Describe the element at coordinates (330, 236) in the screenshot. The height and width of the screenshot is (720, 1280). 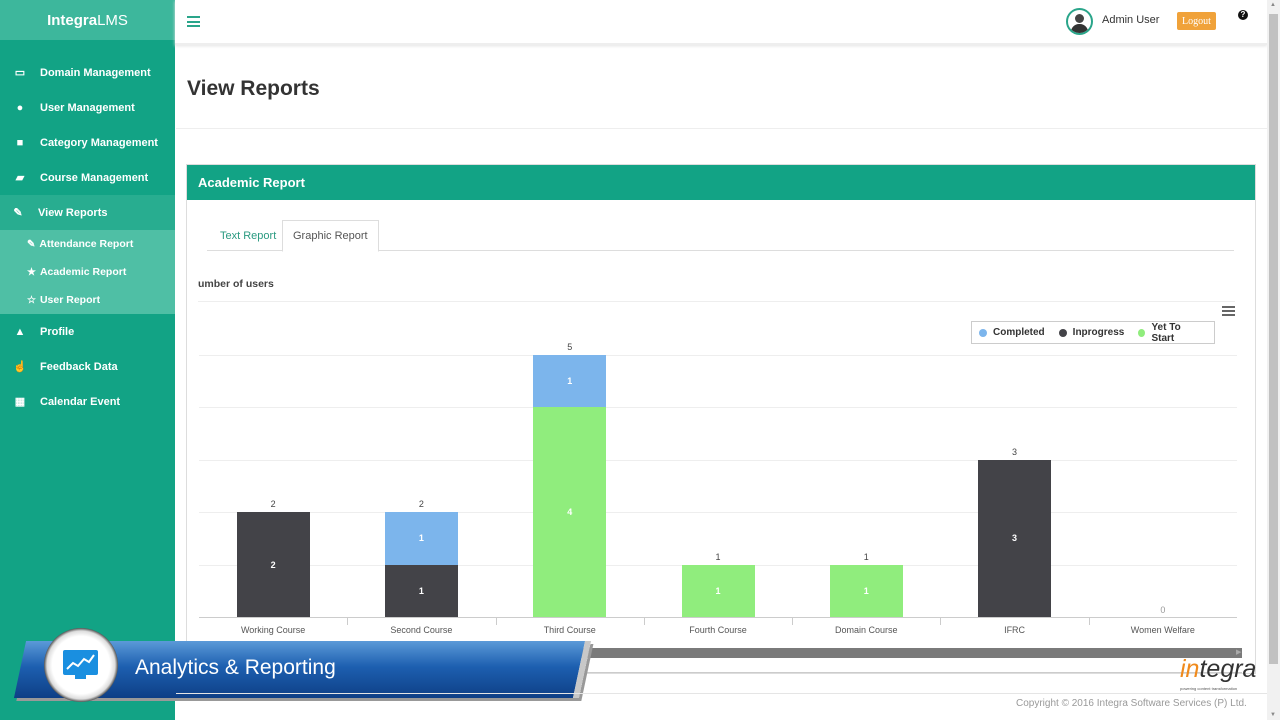
I see `tab-graphic-report: Graphic Report` at that location.